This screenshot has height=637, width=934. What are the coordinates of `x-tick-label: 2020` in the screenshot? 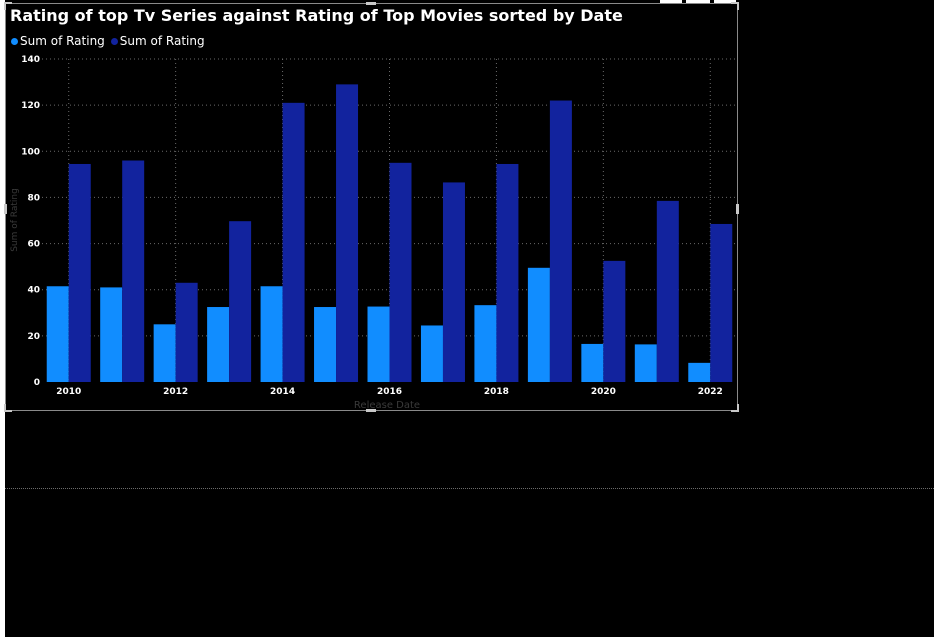 It's located at (603, 392).